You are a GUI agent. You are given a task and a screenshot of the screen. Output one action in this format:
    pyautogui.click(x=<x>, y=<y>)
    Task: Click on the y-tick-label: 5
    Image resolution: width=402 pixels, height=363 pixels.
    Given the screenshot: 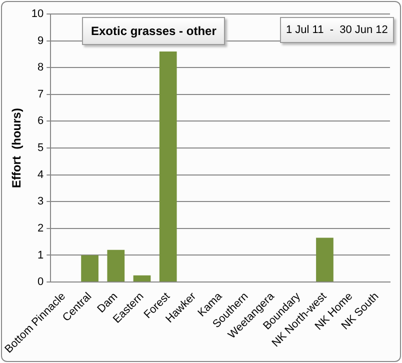 What is the action you would take?
    pyautogui.click(x=41, y=148)
    